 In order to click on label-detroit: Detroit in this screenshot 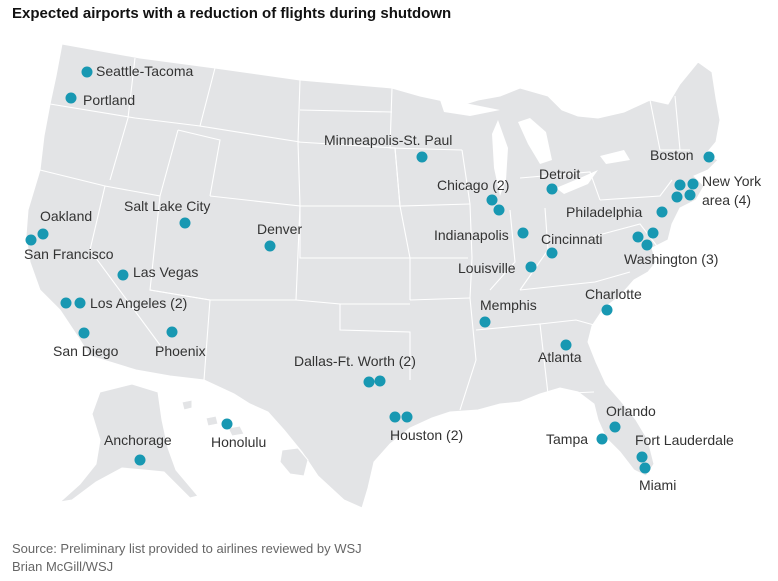, I will do `click(559, 174)`.